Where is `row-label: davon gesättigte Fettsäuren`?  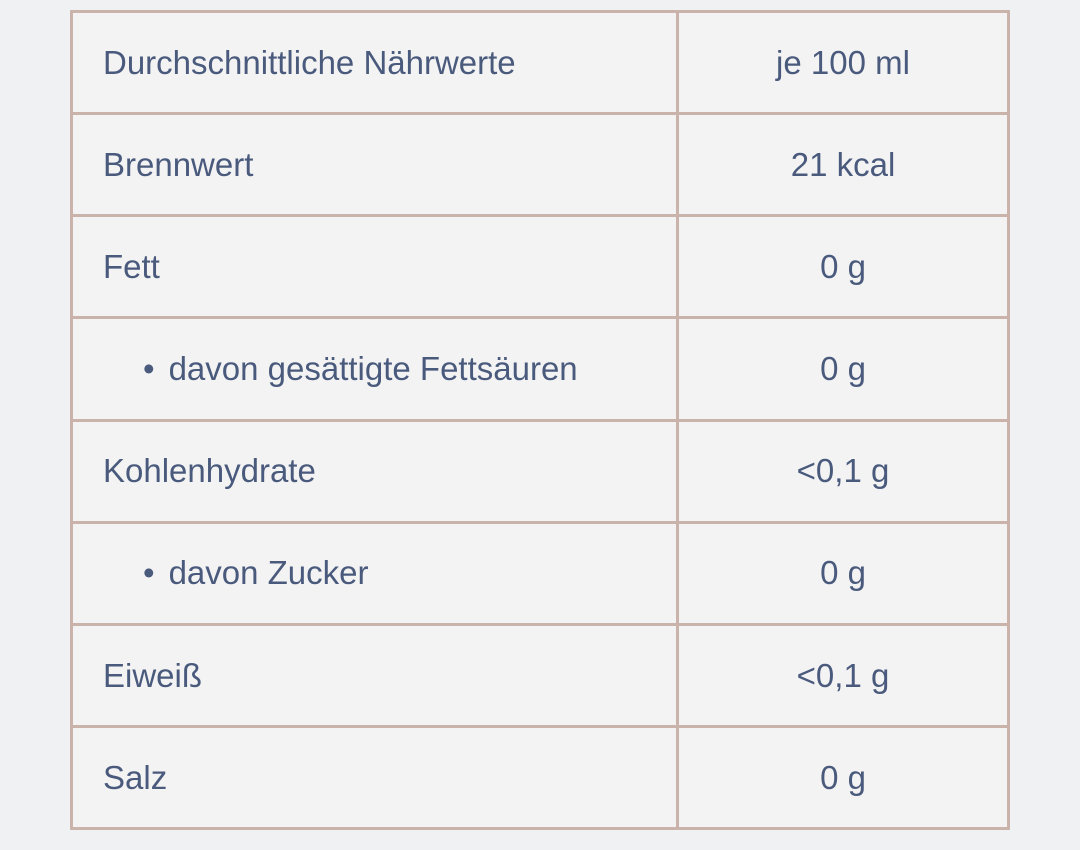 row-label: davon gesättigte Fettsäuren is located at coordinates (373, 369).